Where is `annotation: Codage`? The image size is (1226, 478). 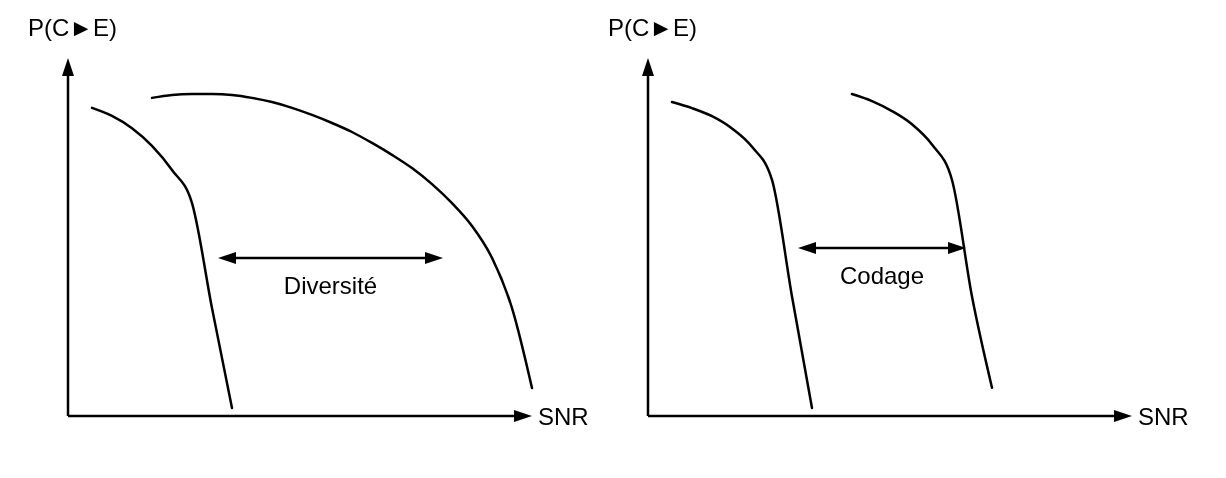
annotation: Codage is located at coordinates (882, 275).